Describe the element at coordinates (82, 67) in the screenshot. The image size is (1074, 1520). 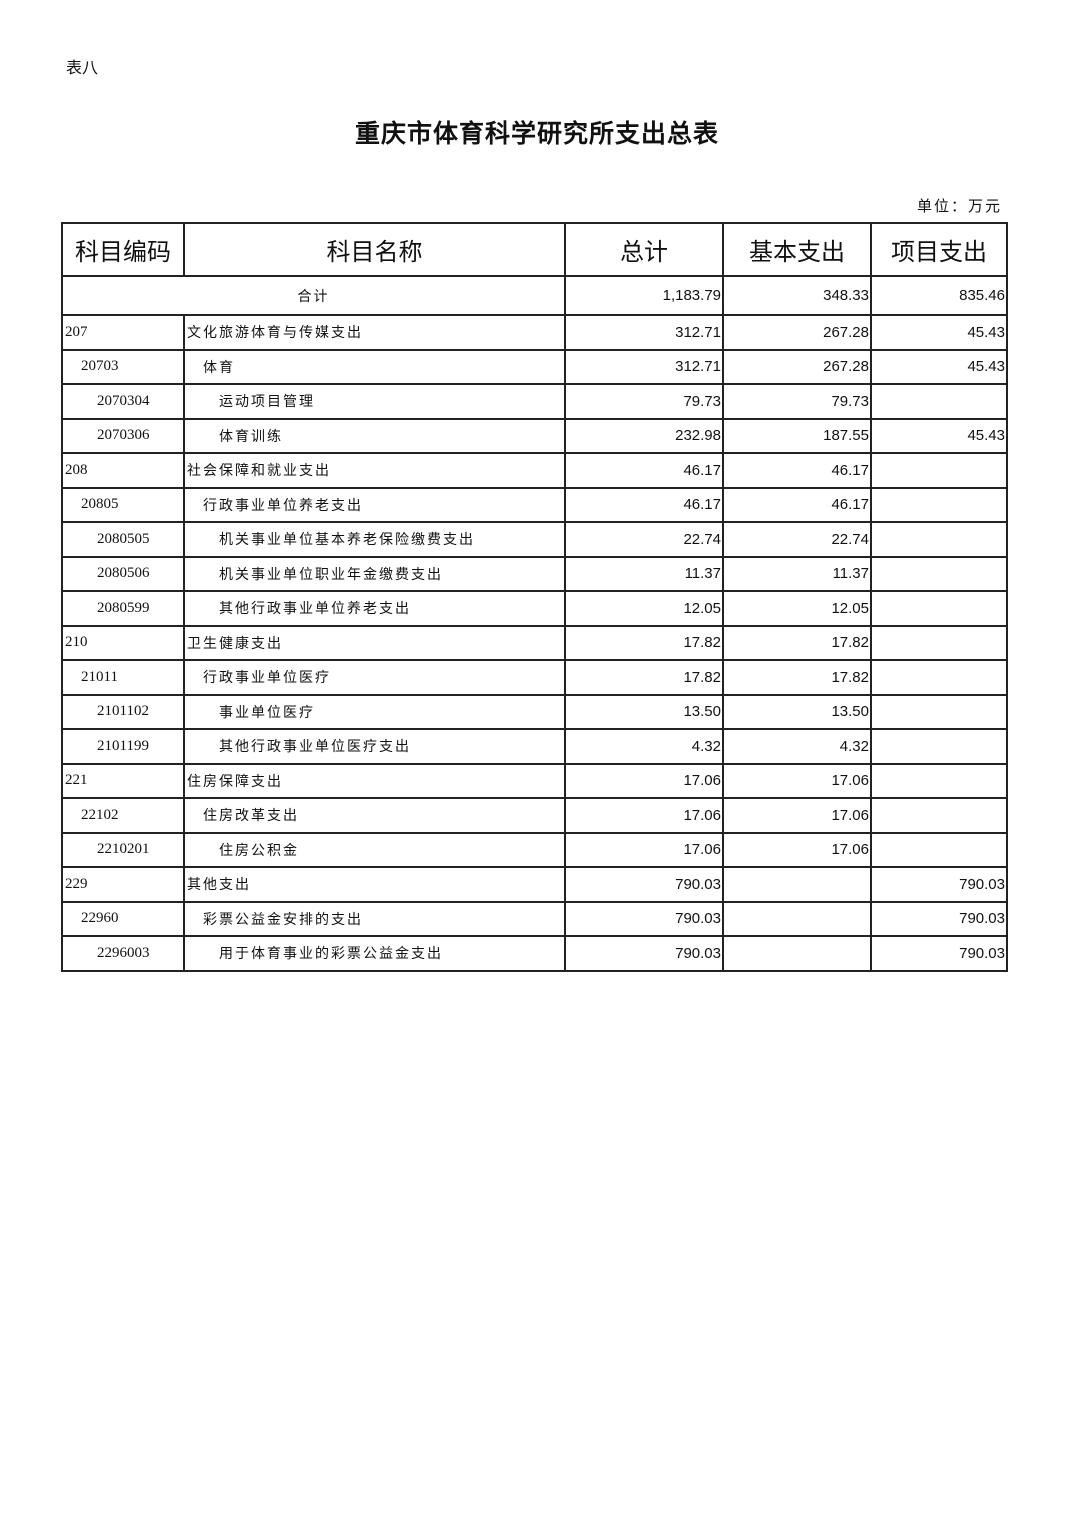
I see `table-label: 表八` at that location.